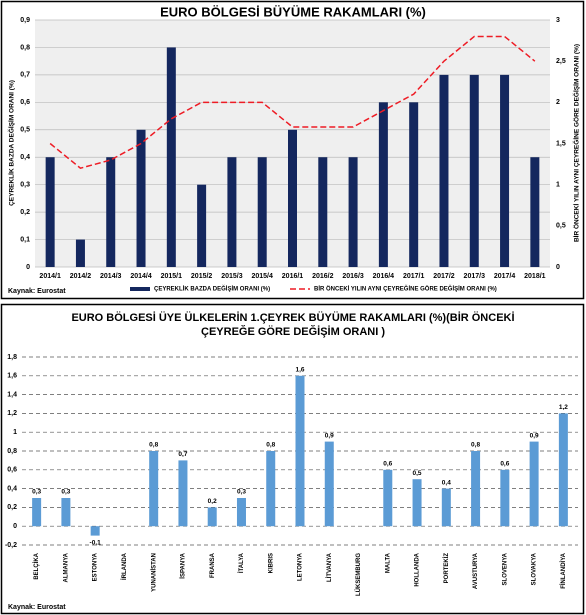  Describe the element at coordinates (15, 432) in the screenshot. I see `y-tick-label: 1` at that location.